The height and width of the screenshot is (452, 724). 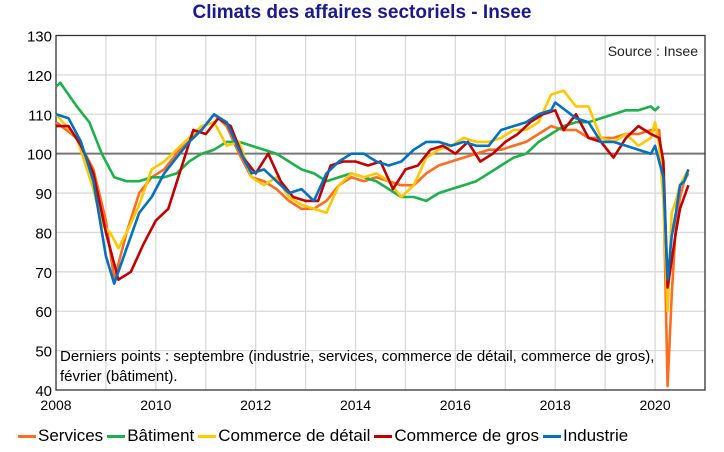 I want to click on chart-title: Climats des affaires sectoriels - Insee, so click(x=362, y=12).